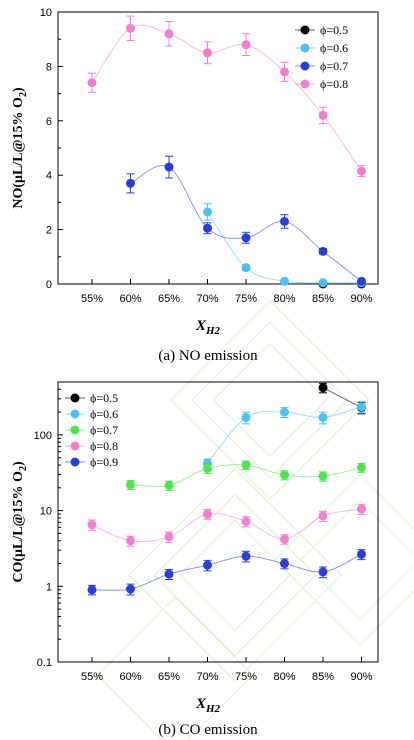 The height and width of the screenshot is (740, 414). I want to click on legend: ϕ=0.5 ϕ=0.6 ϕ=0.7 ϕ=0.8, so click(321, 57).